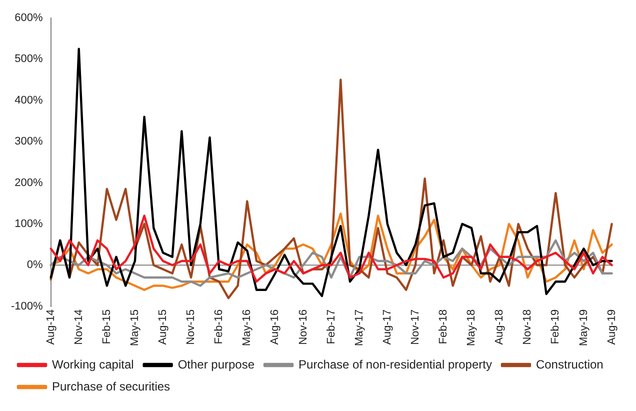 Image resolution: width=636 pixels, height=411 pixels. Describe the element at coordinates (275, 327) in the screenshot. I see `x-tick-label: Aug-16` at that location.